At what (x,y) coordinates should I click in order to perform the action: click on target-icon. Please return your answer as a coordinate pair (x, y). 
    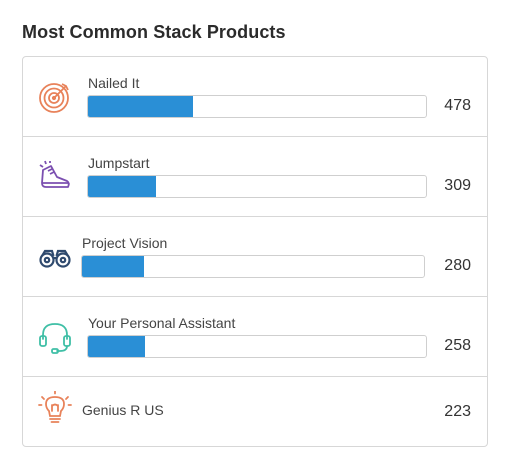
    Looking at the image, I should click on (55, 97).